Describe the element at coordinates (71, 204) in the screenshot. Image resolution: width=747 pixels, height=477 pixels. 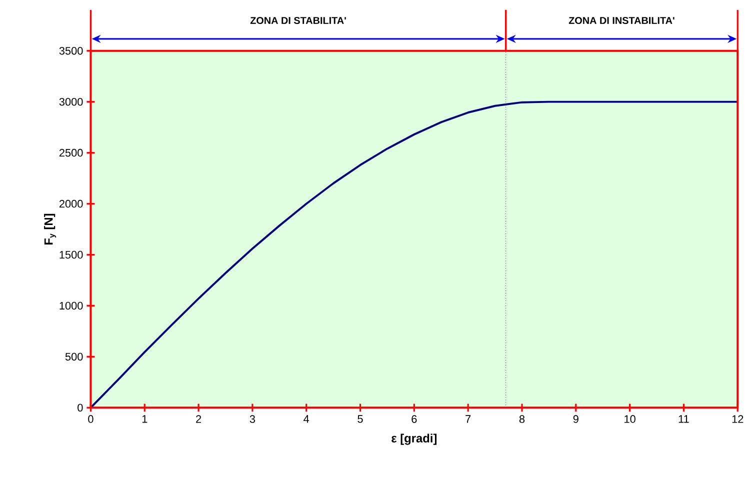
I see `y-tick-label: 2000` at that location.